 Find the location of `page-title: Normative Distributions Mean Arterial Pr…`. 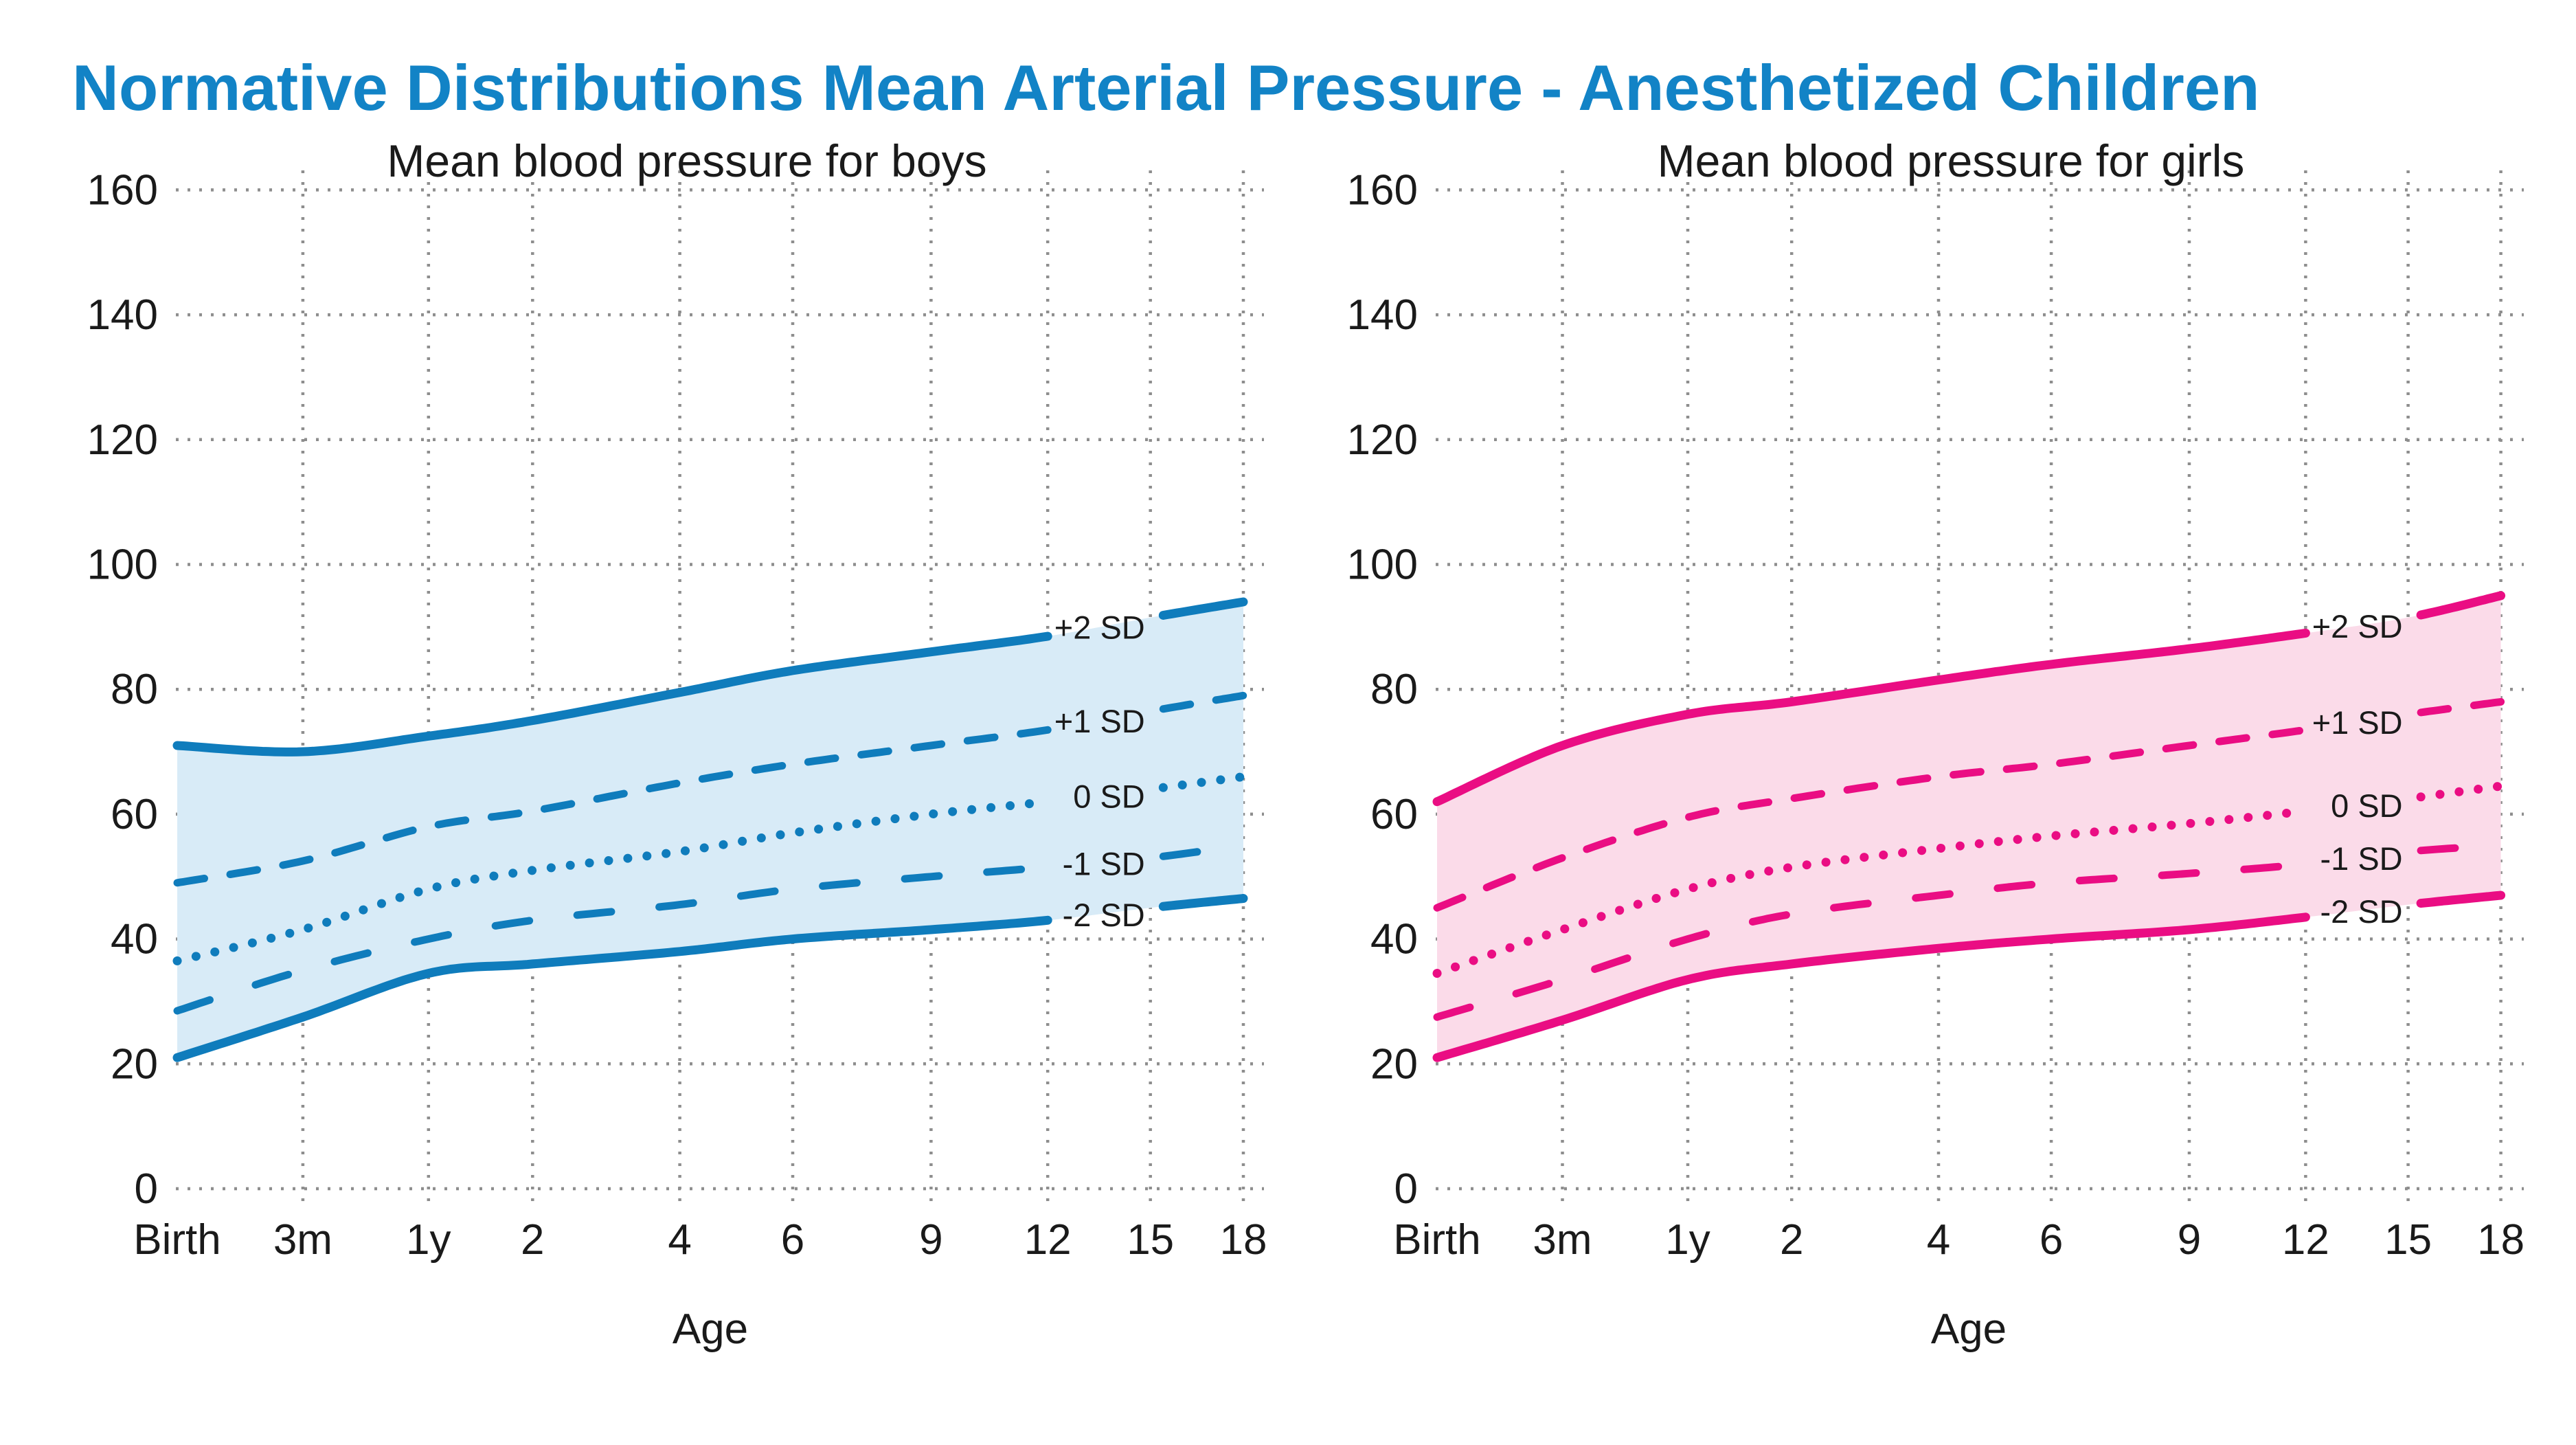

page-title: Normative Distributions Mean Arterial Pr… is located at coordinates (1166, 88).